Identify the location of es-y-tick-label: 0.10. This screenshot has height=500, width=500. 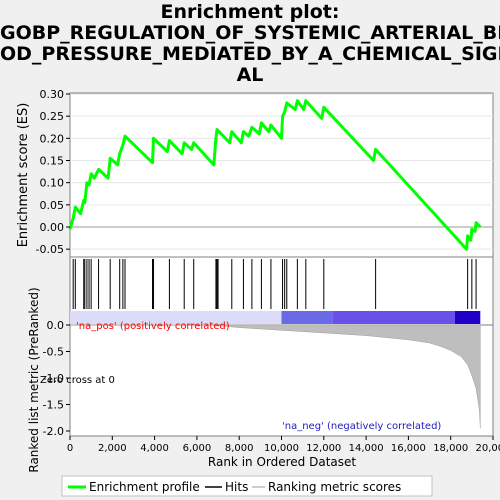
(52, 183).